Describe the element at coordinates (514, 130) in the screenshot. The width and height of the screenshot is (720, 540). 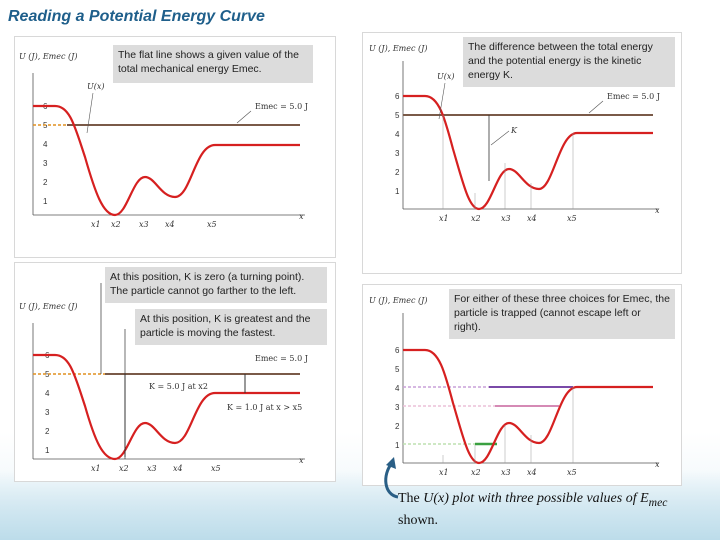
I see `k-label: K` at that location.